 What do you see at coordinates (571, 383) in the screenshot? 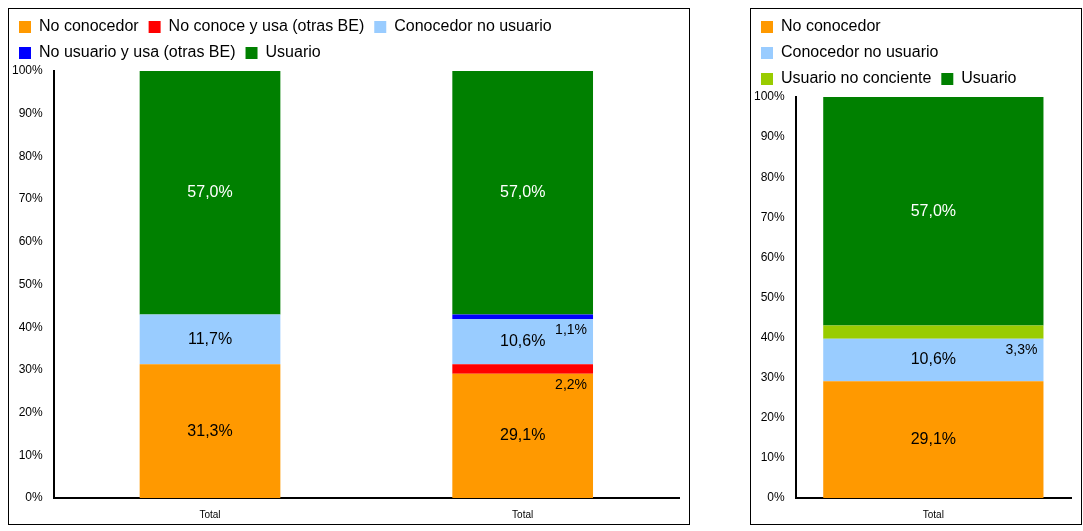
I see `data-label: 2,2%` at bounding box center [571, 383].